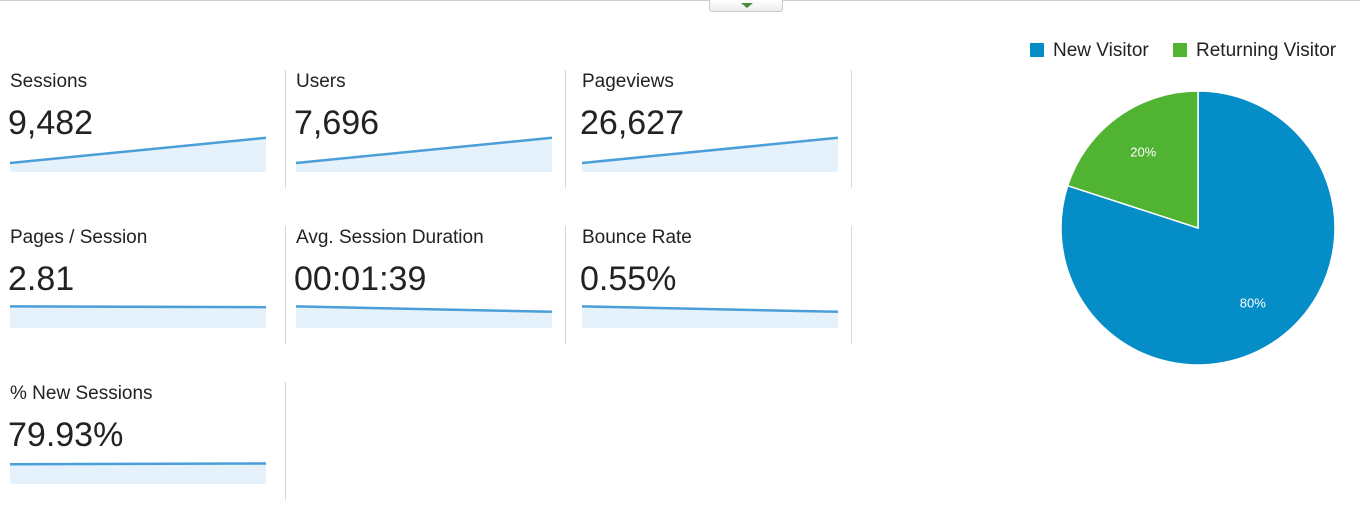 Image resolution: width=1360 pixels, height=507 pixels. Describe the element at coordinates (41, 279) in the screenshot. I see `metric-value: 2.81` at that location.